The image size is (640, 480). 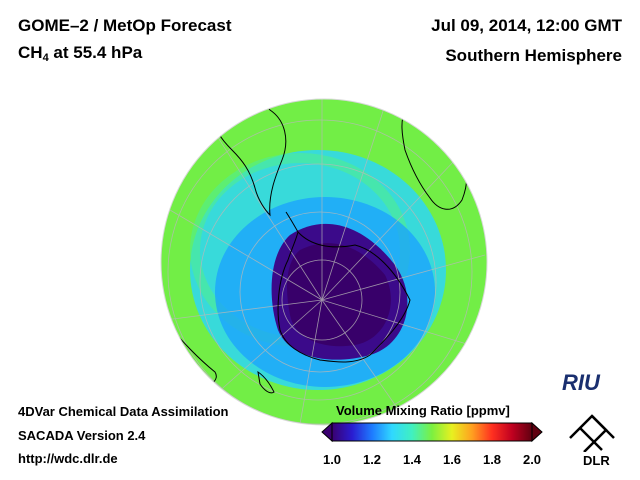 I want to click on south-america-coast, so click(x=250, y=159).